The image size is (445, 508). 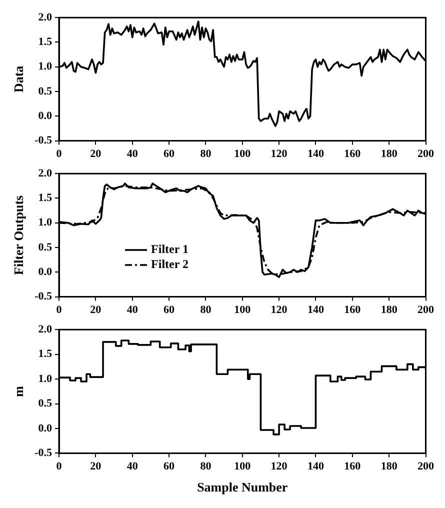 I want to click on x-axis-title: Sample Number, so click(x=242, y=487).